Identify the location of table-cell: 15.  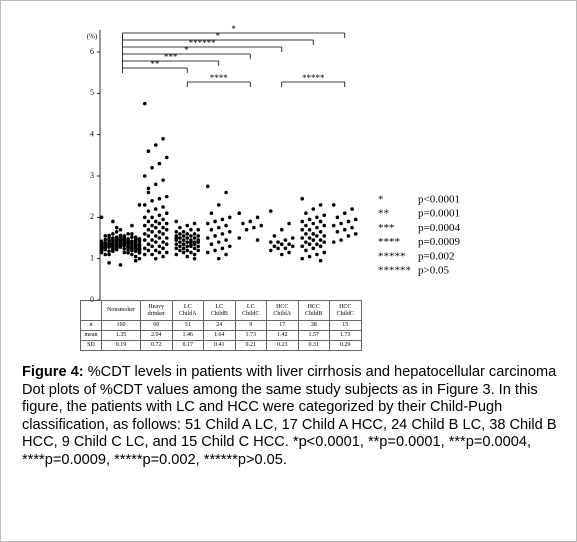
(345, 325).